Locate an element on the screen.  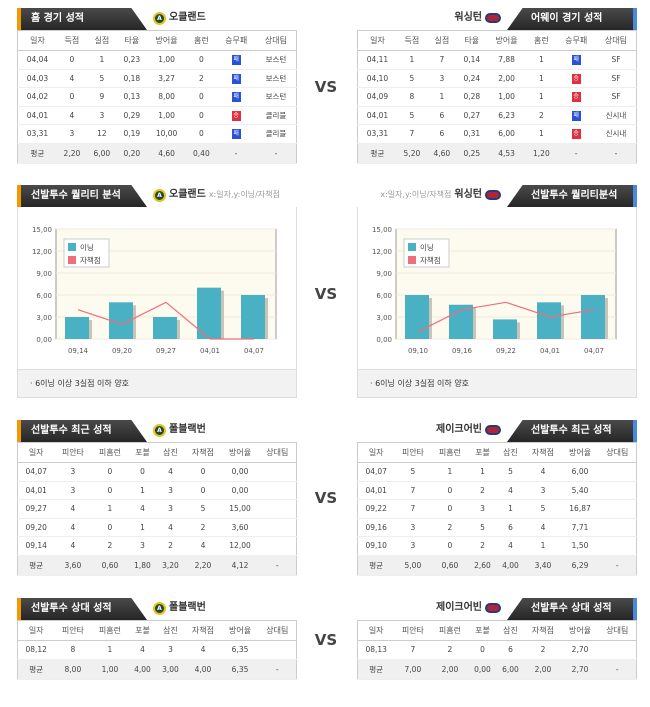
column-header: 방어율 is located at coordinates (506, 40).